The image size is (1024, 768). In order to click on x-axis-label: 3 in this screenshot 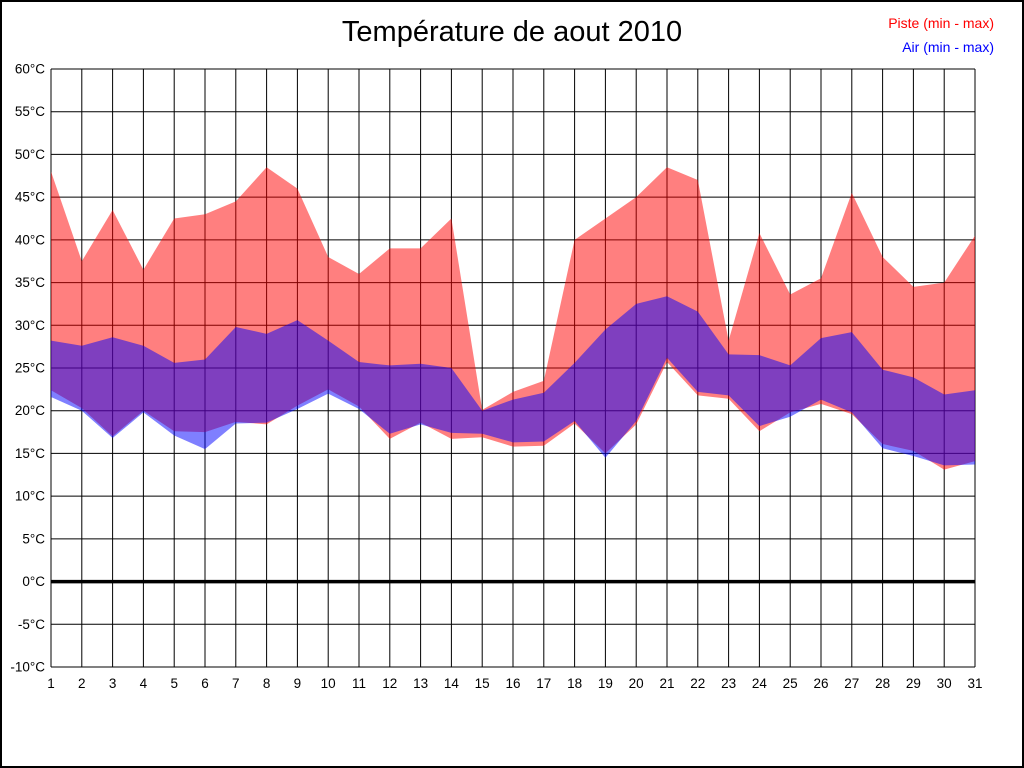, I will do `click(113, 683)`.